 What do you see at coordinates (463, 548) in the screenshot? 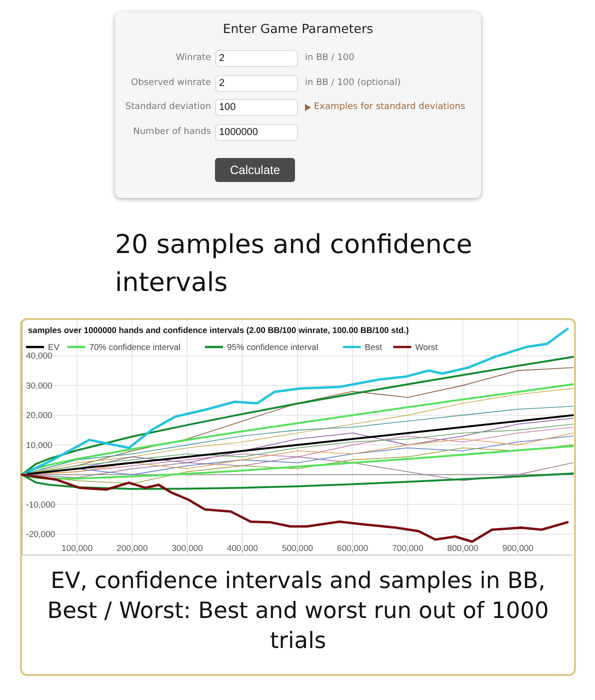
I see `x-tick-label: 800,000` at bounding box center [463, 548].